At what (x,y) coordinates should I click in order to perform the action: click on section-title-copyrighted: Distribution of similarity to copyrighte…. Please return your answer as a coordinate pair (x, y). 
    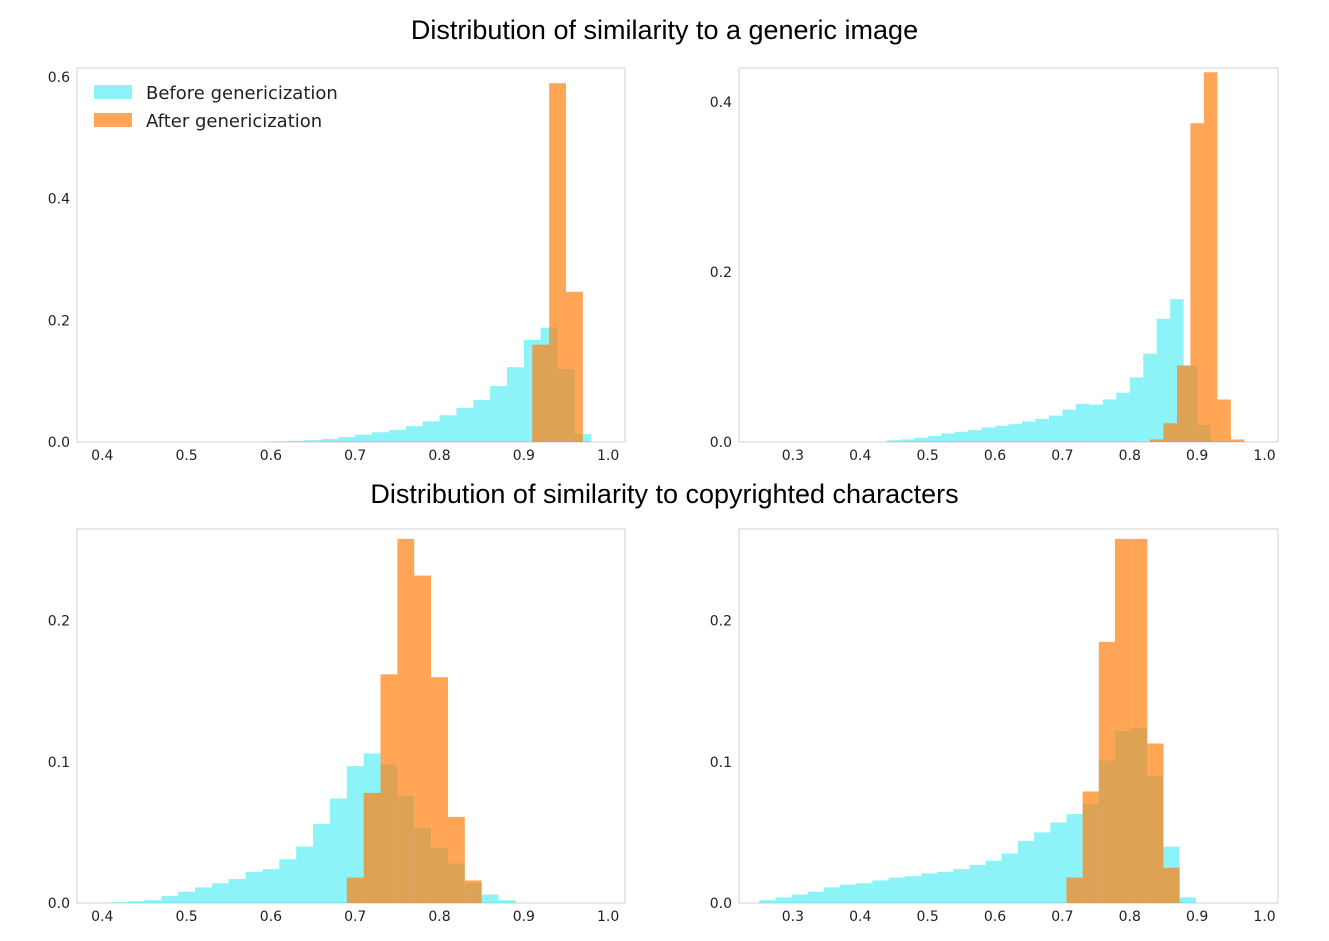
    Looking at the image, I should click on (664, 494).